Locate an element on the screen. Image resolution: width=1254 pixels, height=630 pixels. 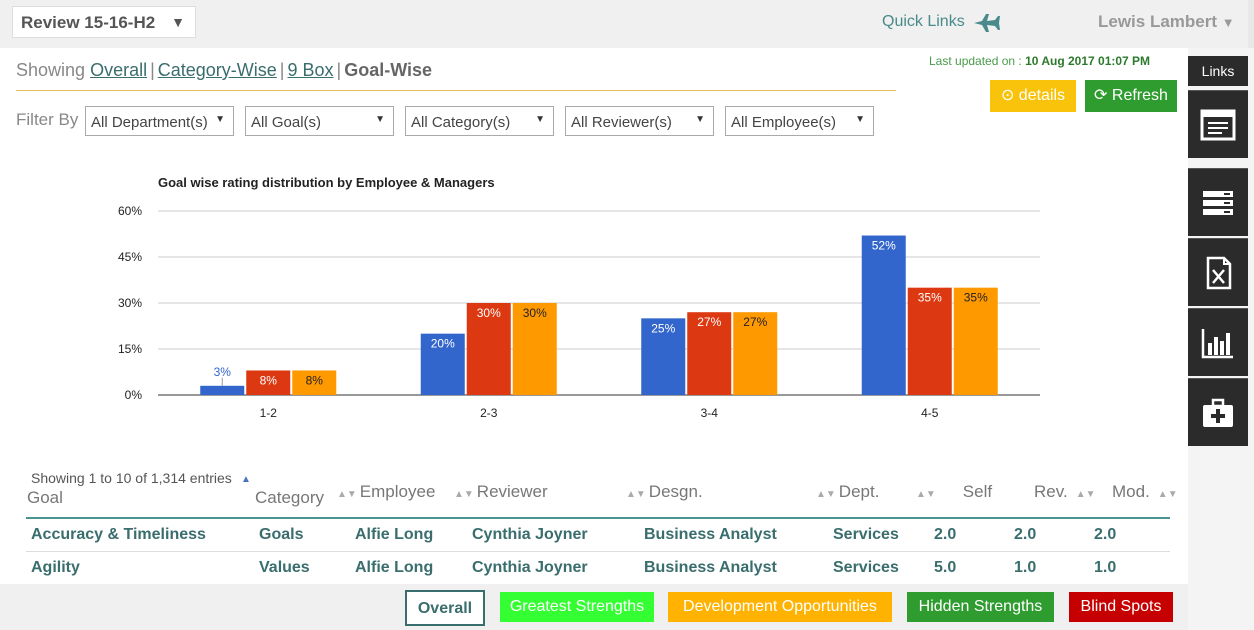
analytics-link is located at coordinates (1218, 342).